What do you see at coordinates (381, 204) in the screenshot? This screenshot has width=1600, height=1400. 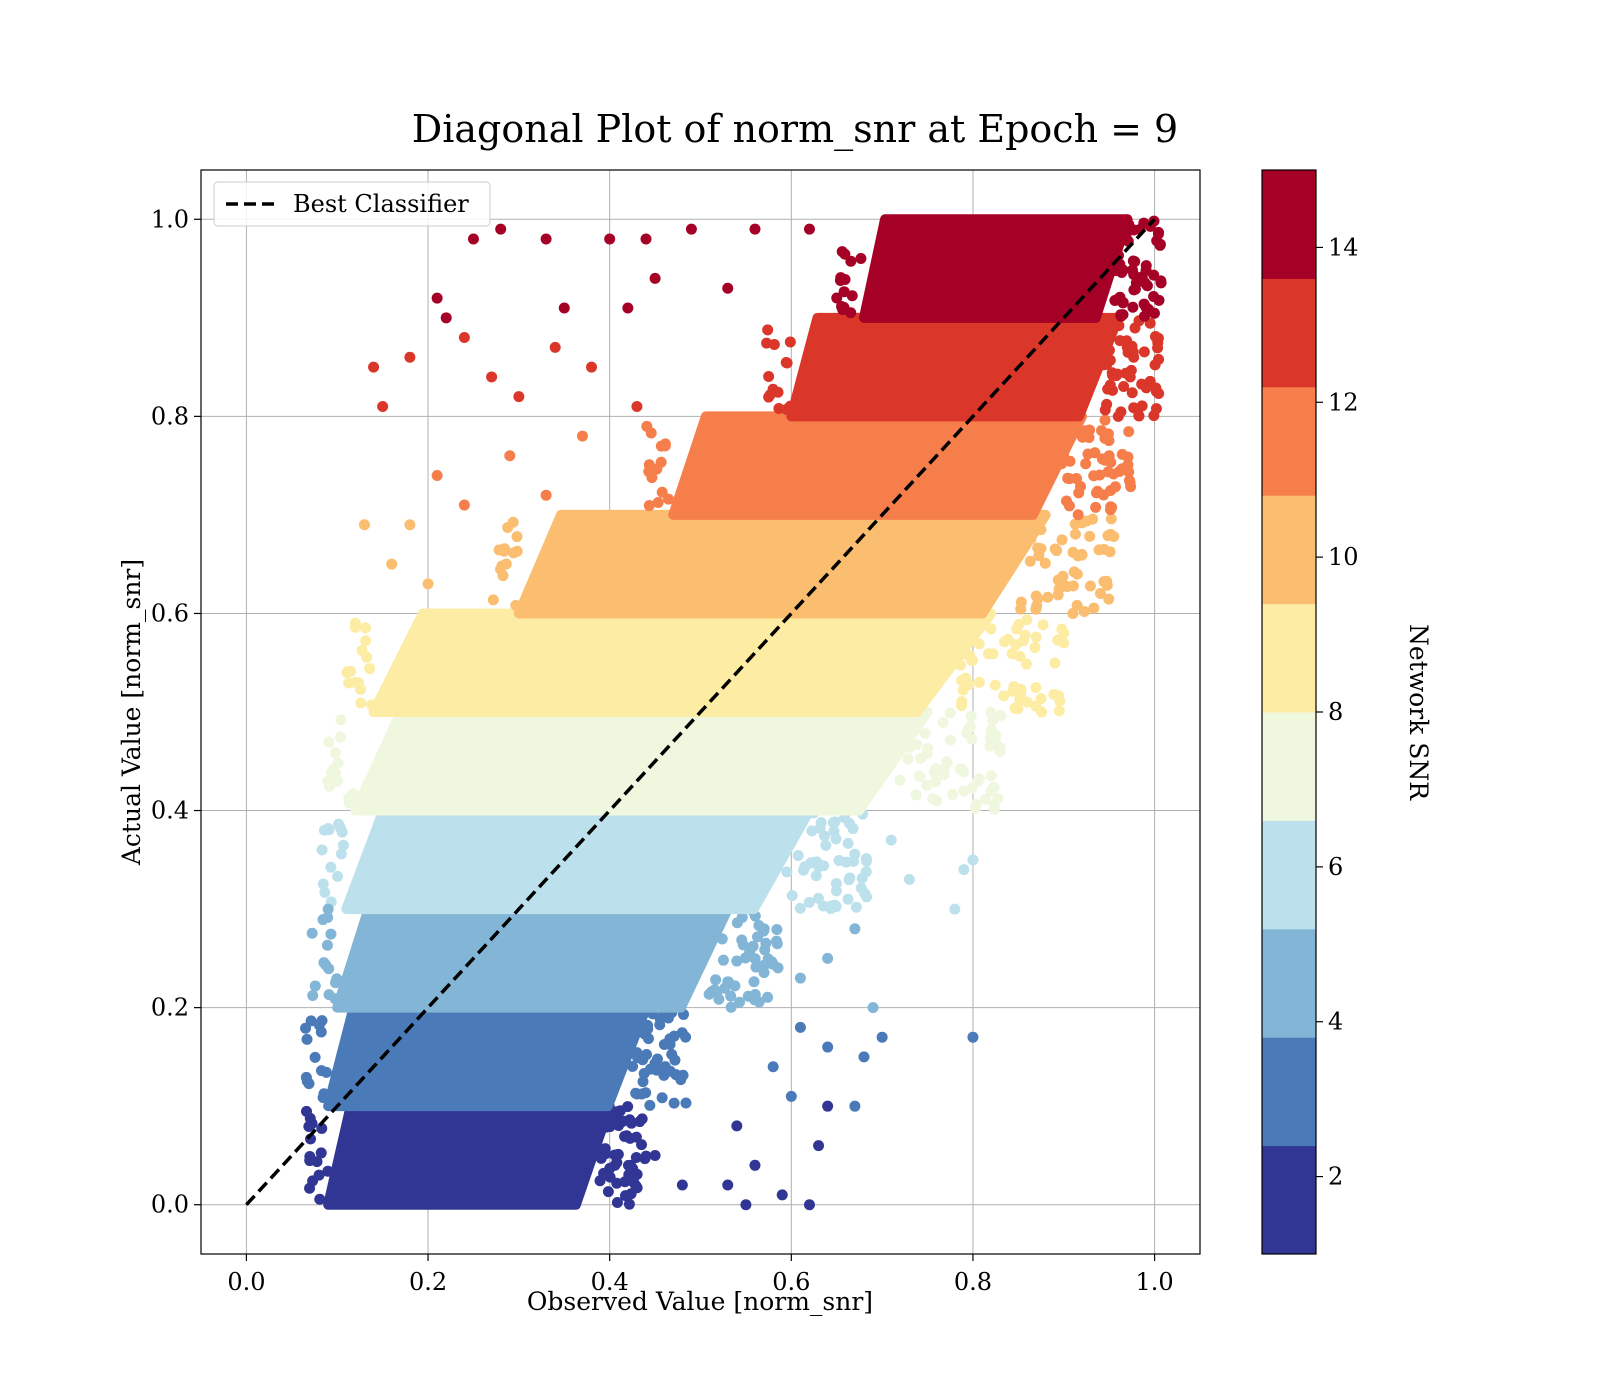 I see `legend-entry-best-classifier: Best Classifier` at bounding box center [381, 204].